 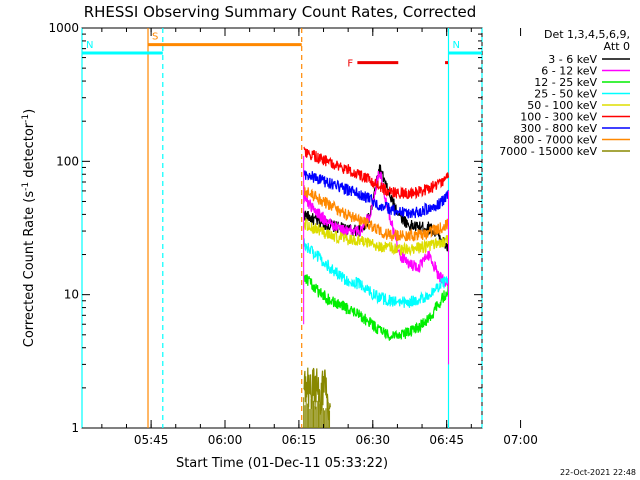 I want to click on y-axis-label: Corrected Count Rate (s-1 detector-1), so click(x=29, y=228).